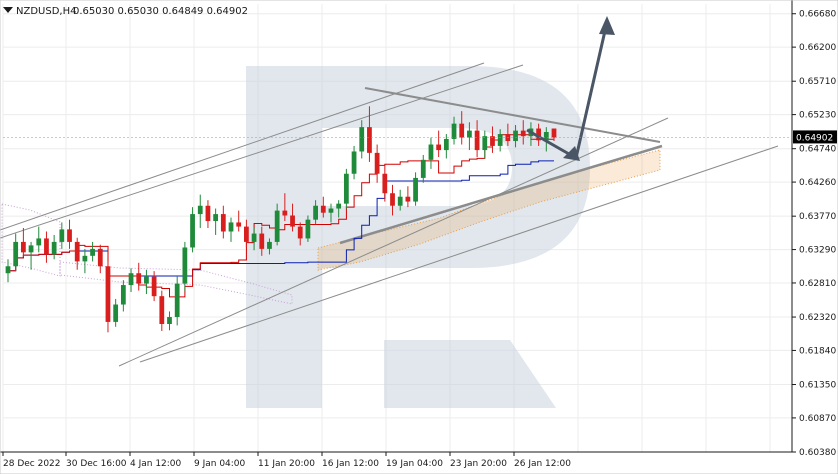 This screenshot has width=838, height=474. I want to click on resistance-line, so click(512, 115).